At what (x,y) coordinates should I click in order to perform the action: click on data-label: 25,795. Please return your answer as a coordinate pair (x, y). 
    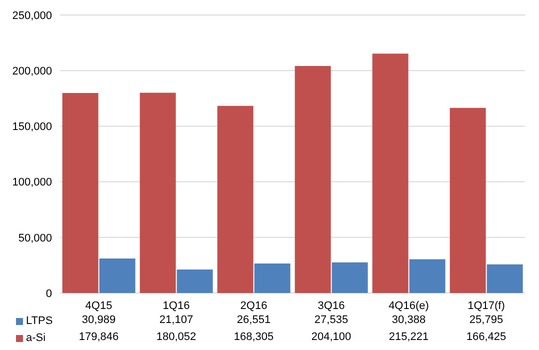
    Looking at the image, I should click on (486, 320).